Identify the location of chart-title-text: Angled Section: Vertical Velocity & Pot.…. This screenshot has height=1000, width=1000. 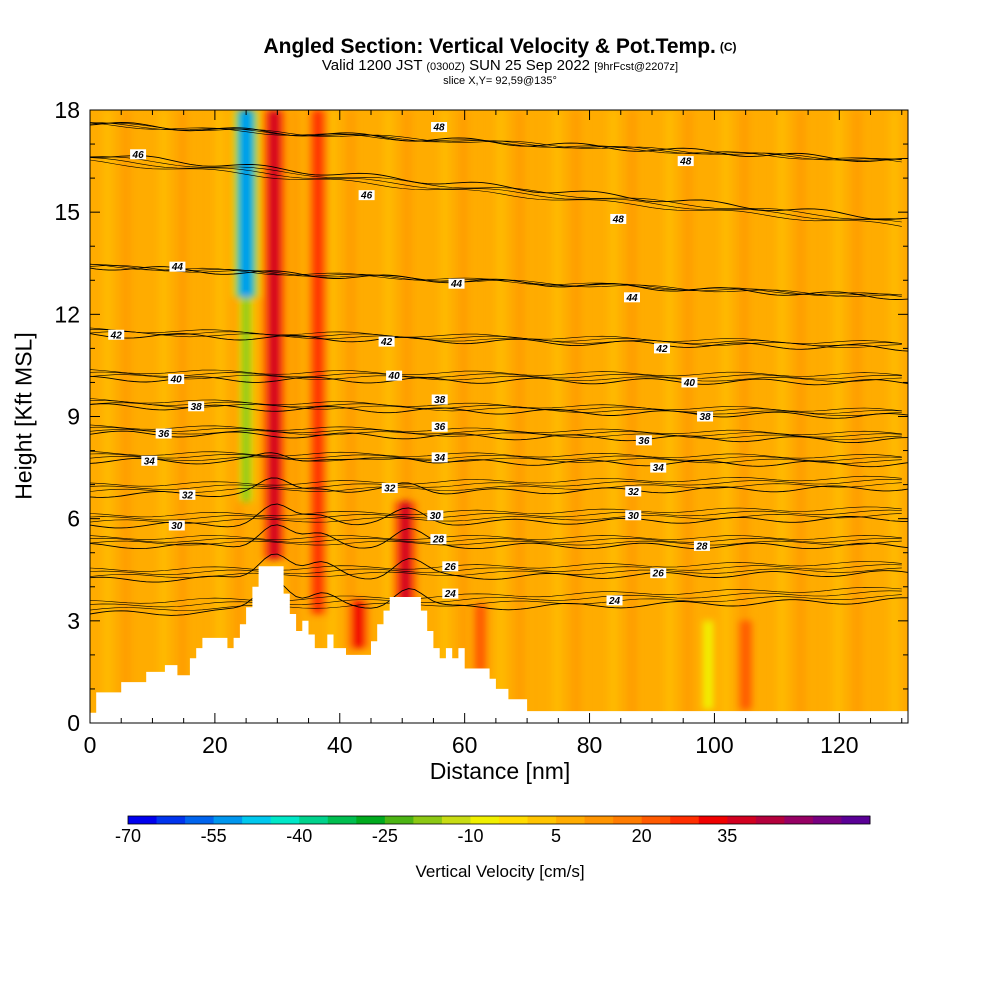
(489, 46).